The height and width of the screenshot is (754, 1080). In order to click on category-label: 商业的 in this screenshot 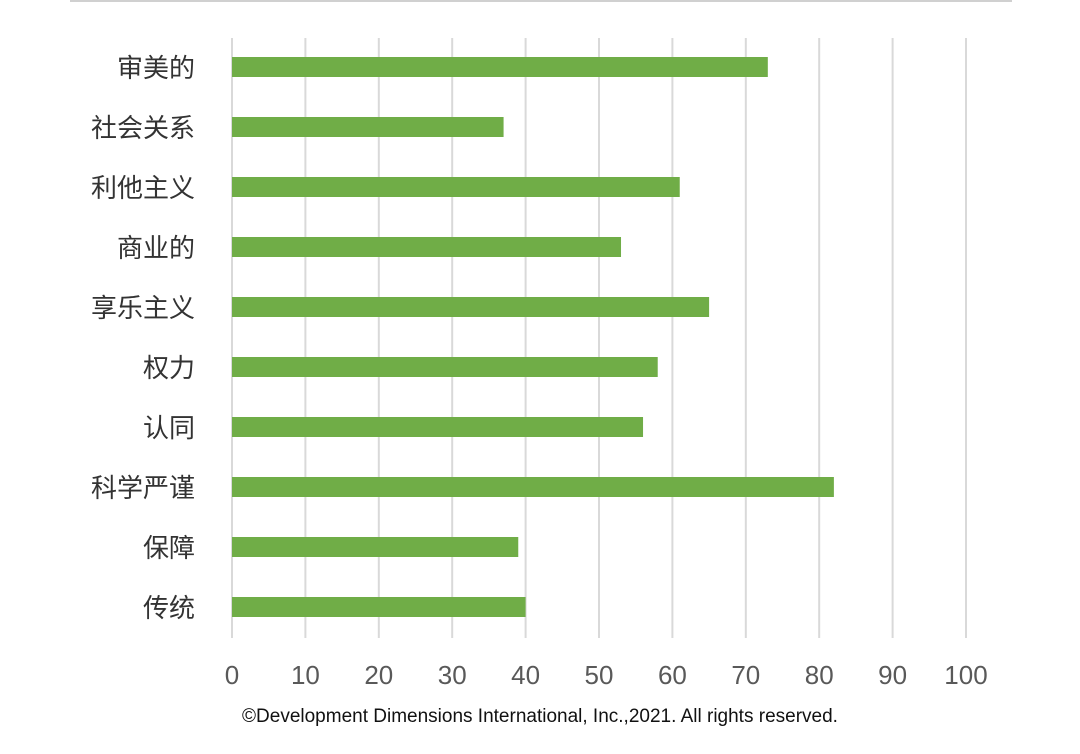, I will do `click(156, 249)`.